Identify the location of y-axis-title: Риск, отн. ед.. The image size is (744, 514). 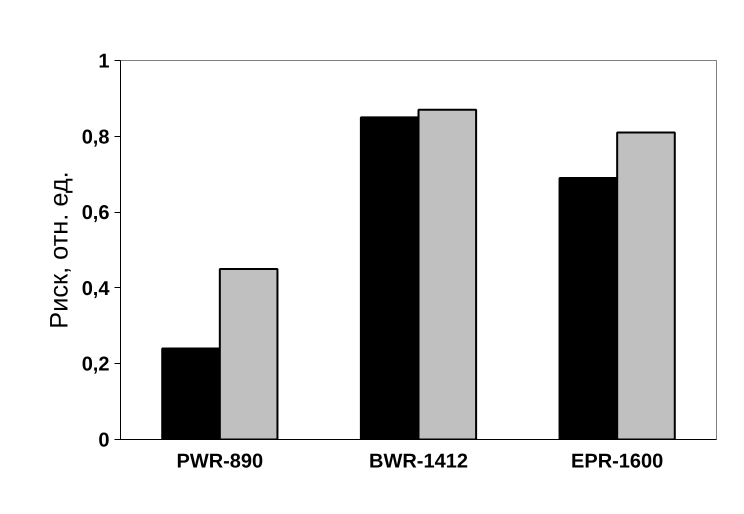
(60, 250).